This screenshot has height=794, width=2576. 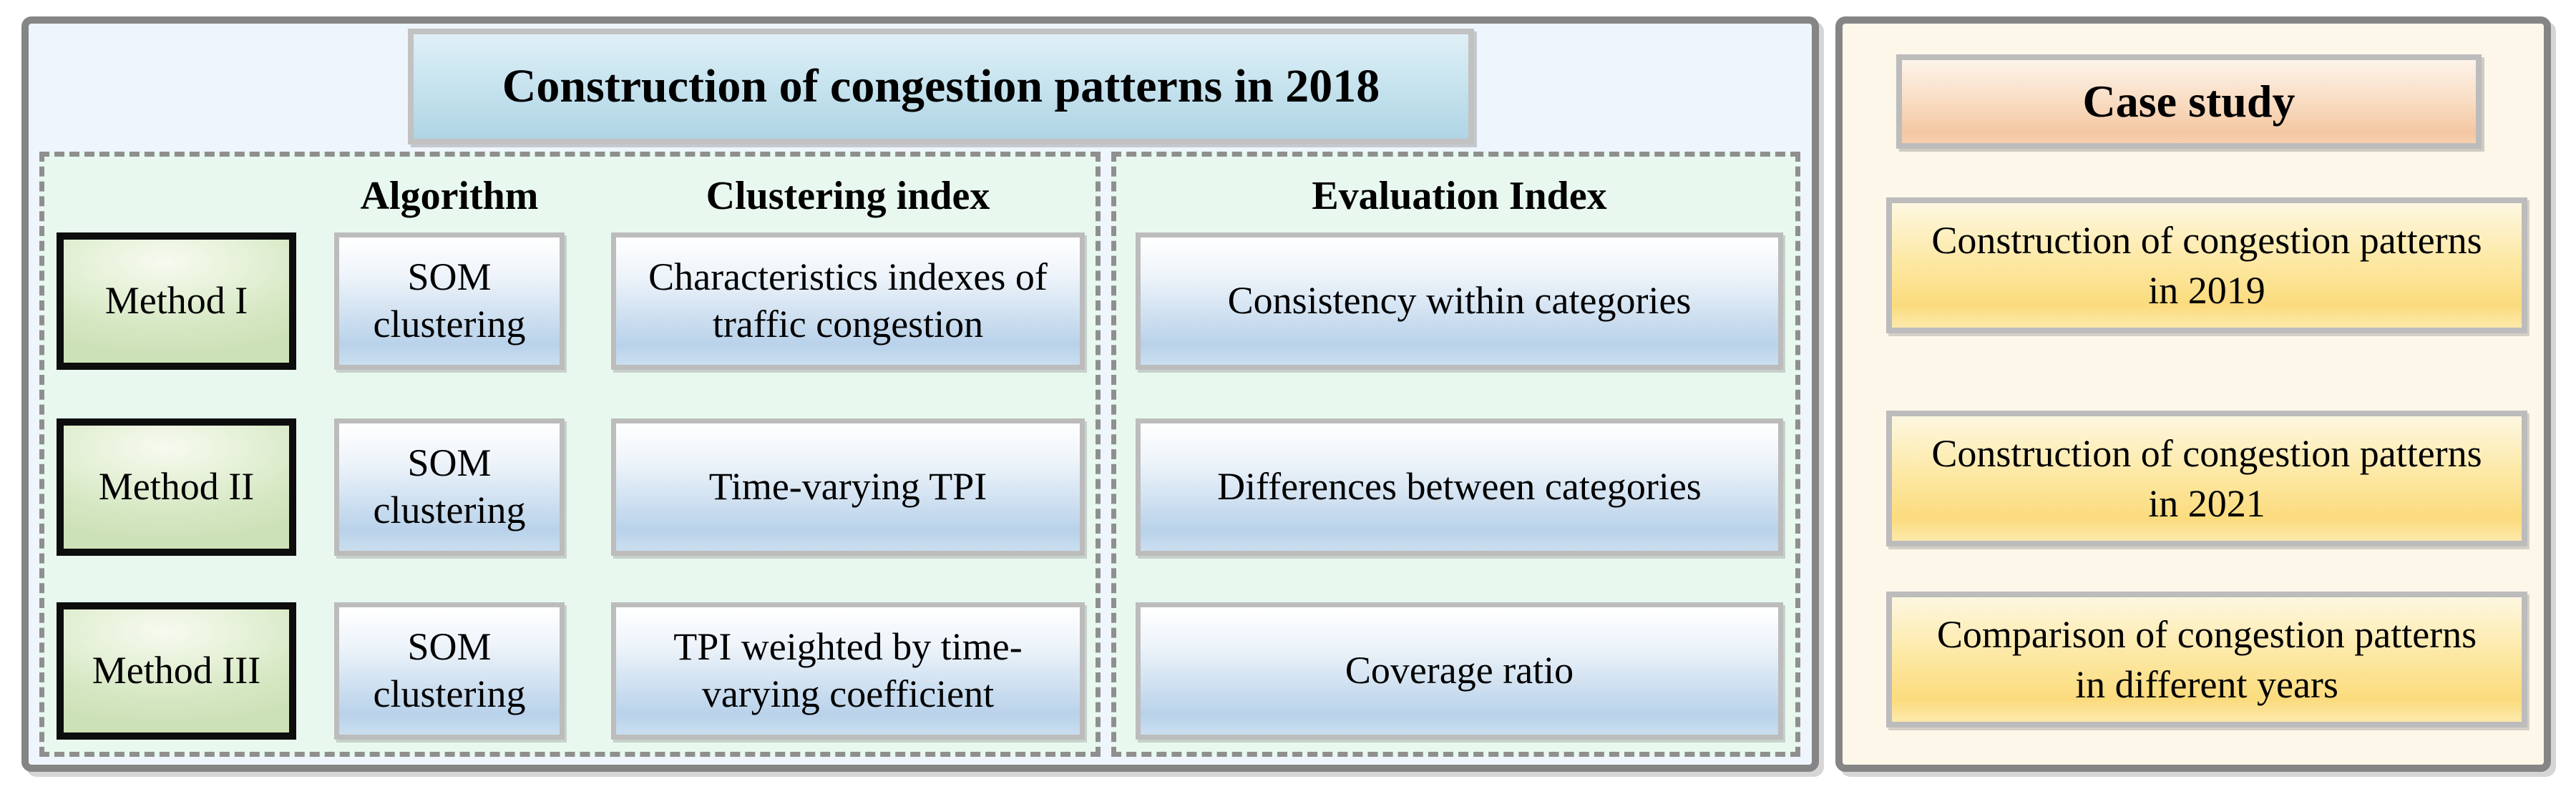 I want to click on column-header-evaluation-index: Evaluation Index, so click(x=1459, y=196).